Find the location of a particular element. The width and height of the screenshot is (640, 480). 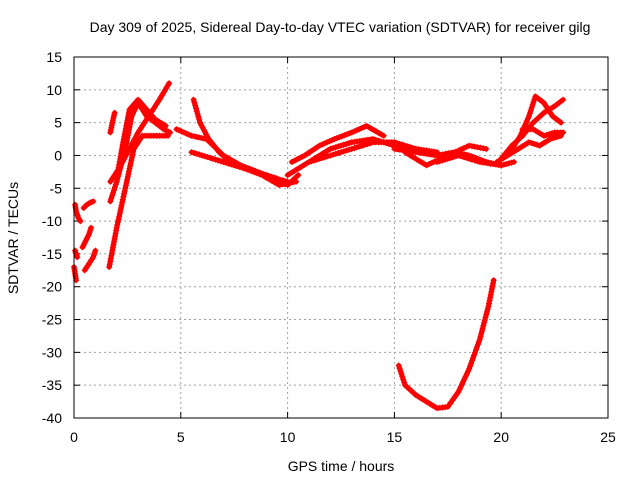

y-tick-label: -10 is located at coordinates (52, 221).